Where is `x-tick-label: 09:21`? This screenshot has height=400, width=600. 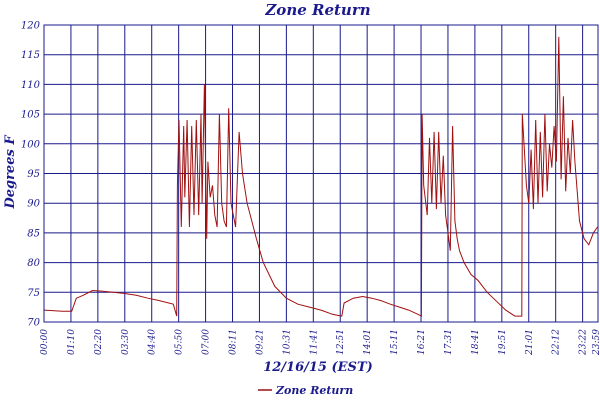
x-tick-label: 09:21 is located at coordinates (260, 342).